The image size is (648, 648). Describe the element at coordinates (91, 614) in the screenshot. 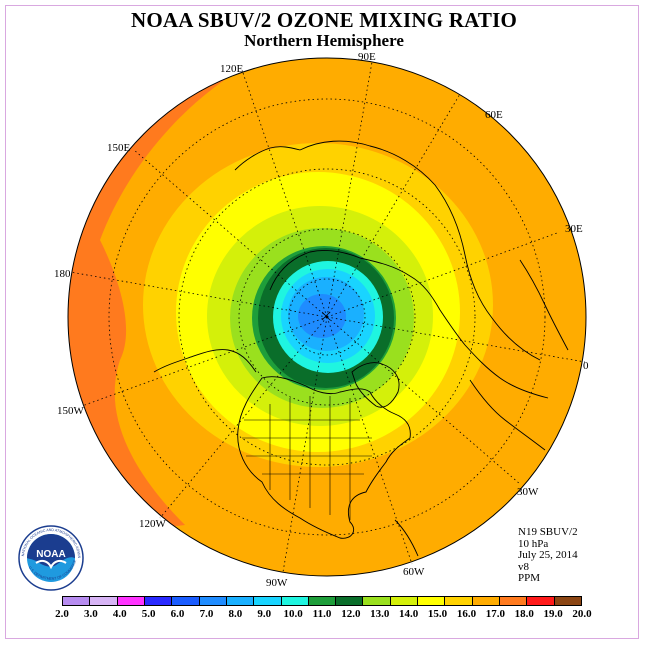

I see `legend-tick-label: 3.0` at that location.